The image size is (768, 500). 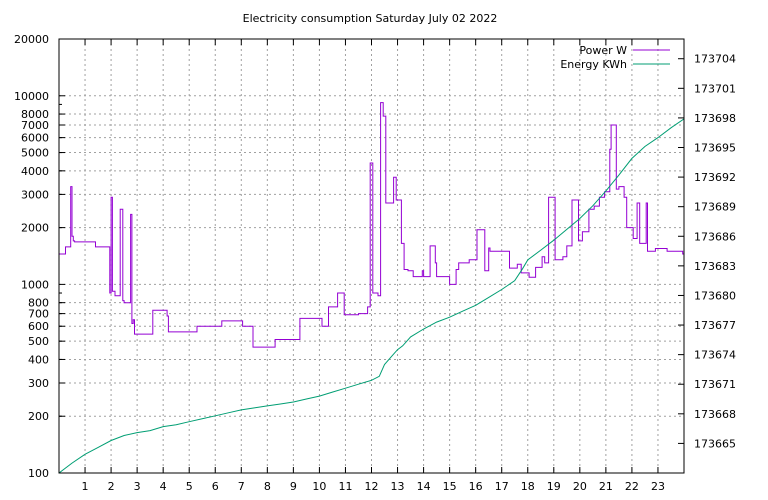 I want to click on x-tick-label: 8, so click(x=267, y=486).